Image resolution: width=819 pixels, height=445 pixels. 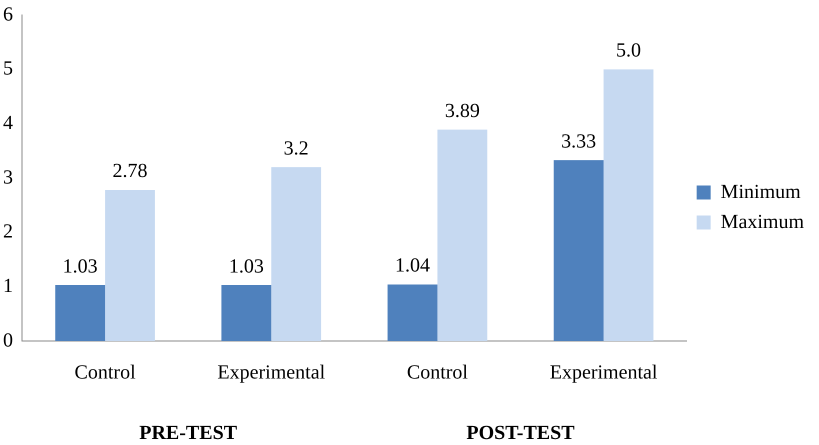 What do you see at coordinates (412, 265) in the screenshot?
I see `data-label: 1.04` at bounding box center [412, 265].